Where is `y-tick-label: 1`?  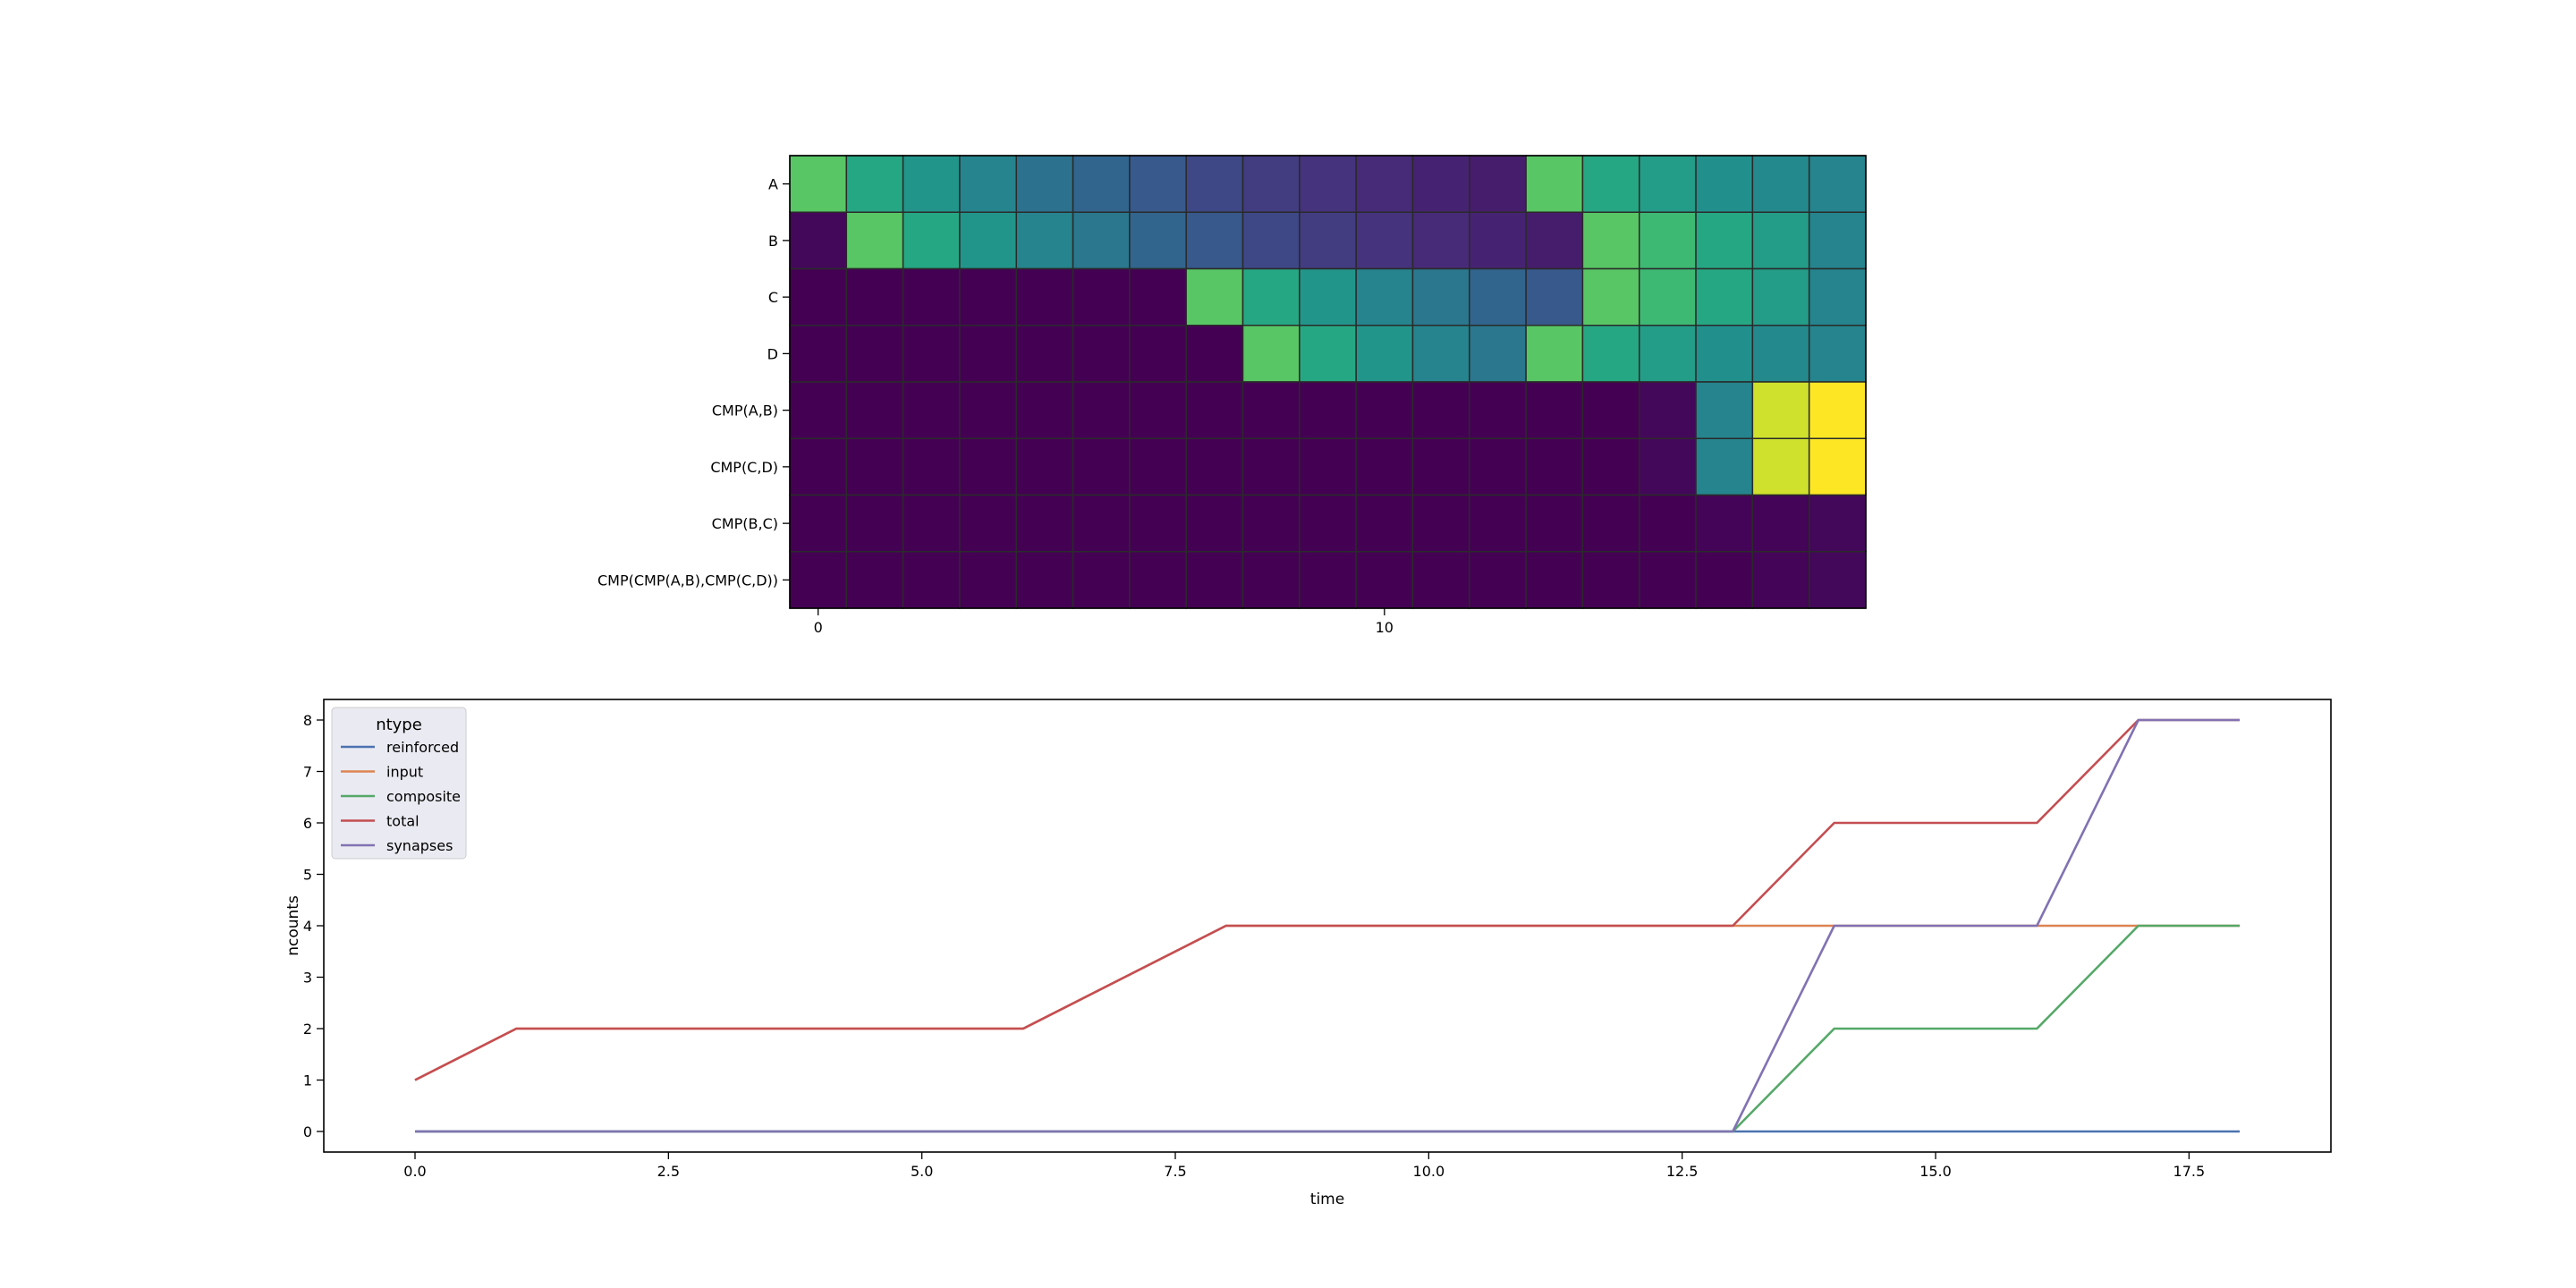
y-tick-label: 1 is located at coordinates (307, 1080).